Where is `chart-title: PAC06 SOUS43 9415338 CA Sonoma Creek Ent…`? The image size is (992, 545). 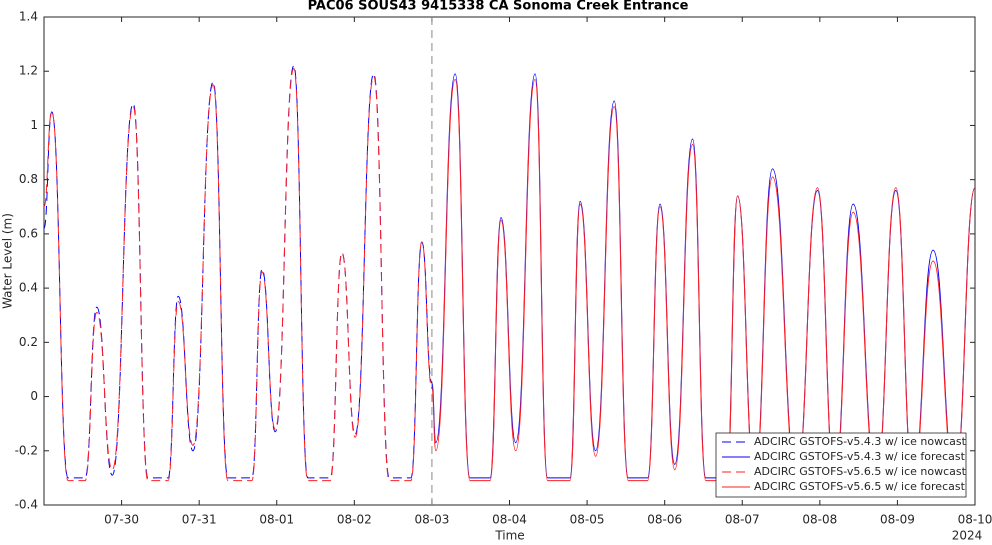 chart-title: PAC06 SOUS43 9415338 CA Sonoma Creek Ent… is located at coordinates (498, 7).